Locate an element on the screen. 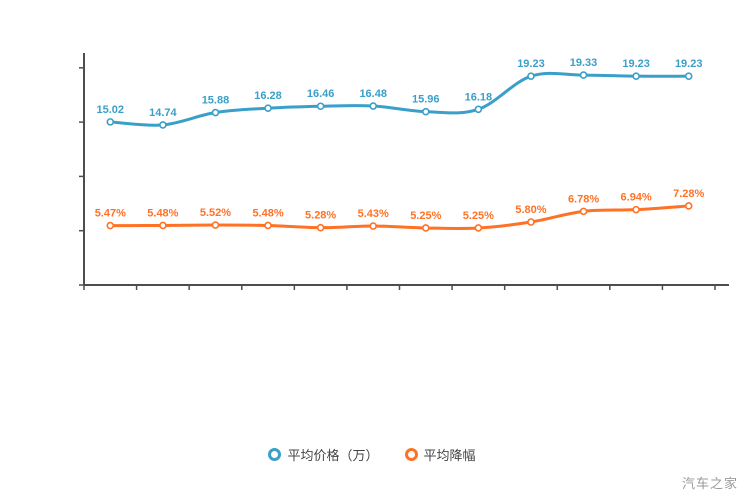  svg-text: 15.88 is located at coordinates (216, 101).